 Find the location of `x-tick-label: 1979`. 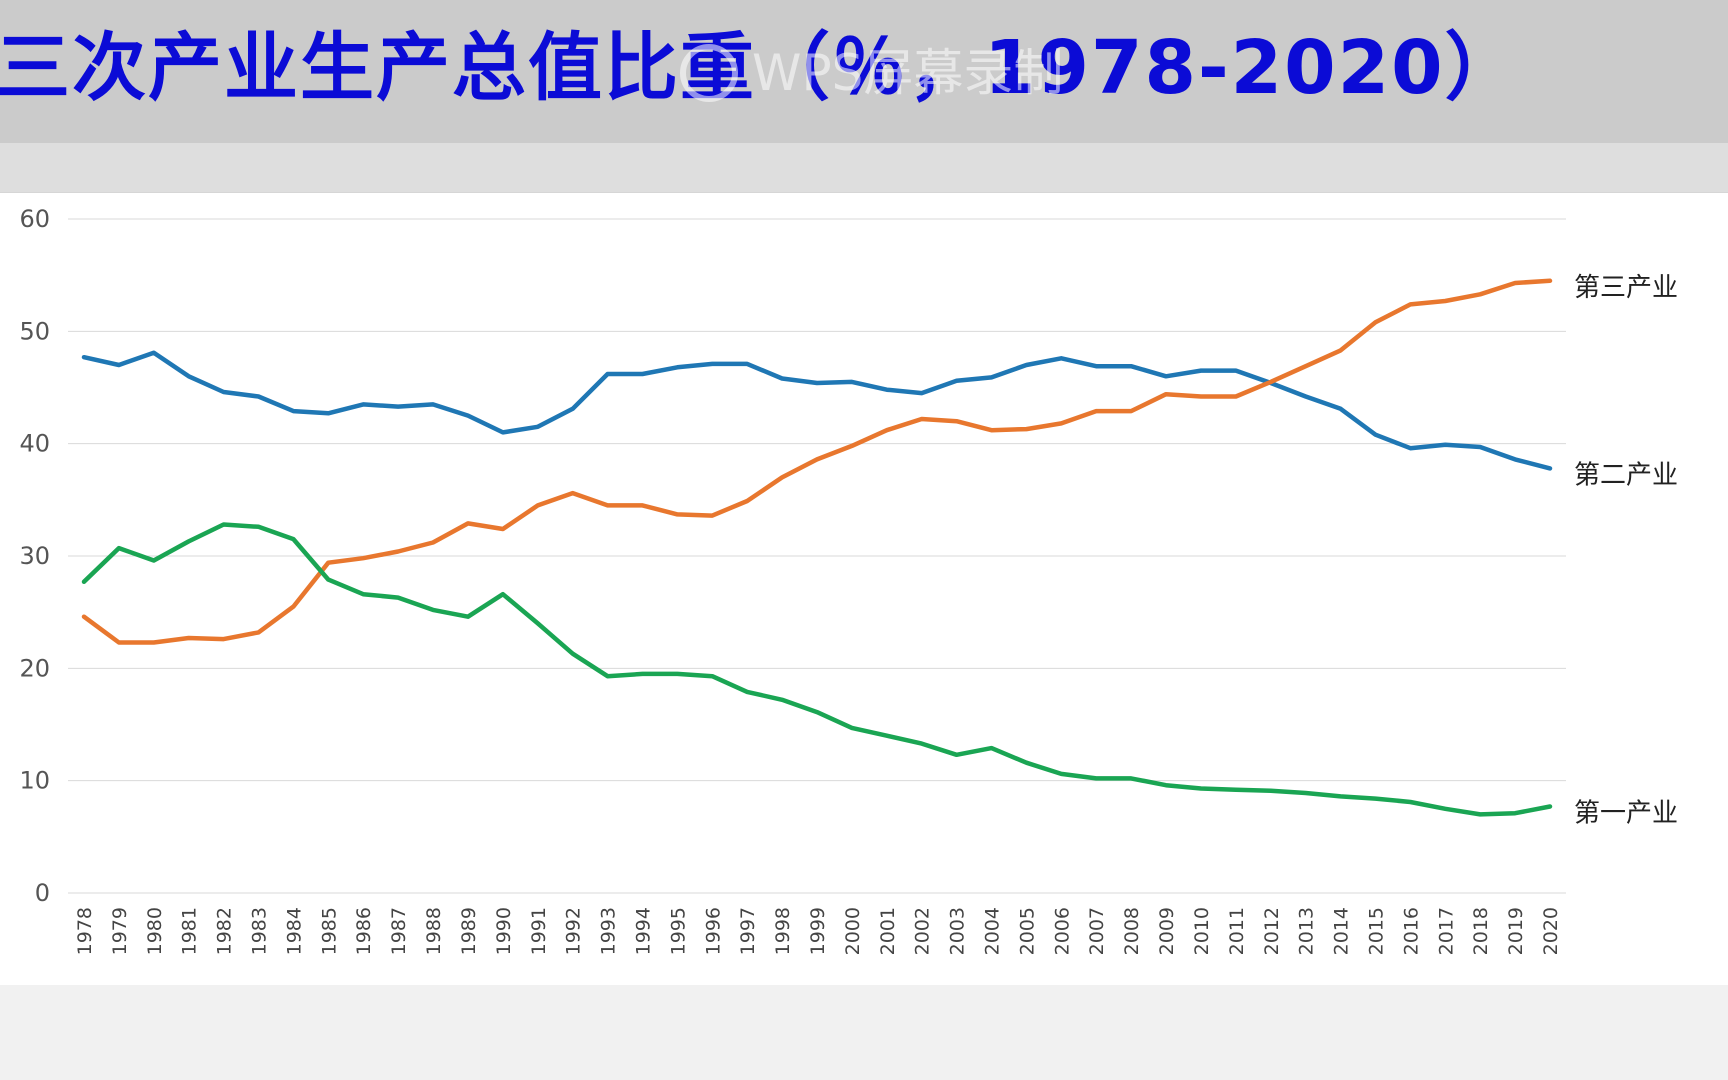

x-tick-label: 1979 is located at coordinates (120, 931).